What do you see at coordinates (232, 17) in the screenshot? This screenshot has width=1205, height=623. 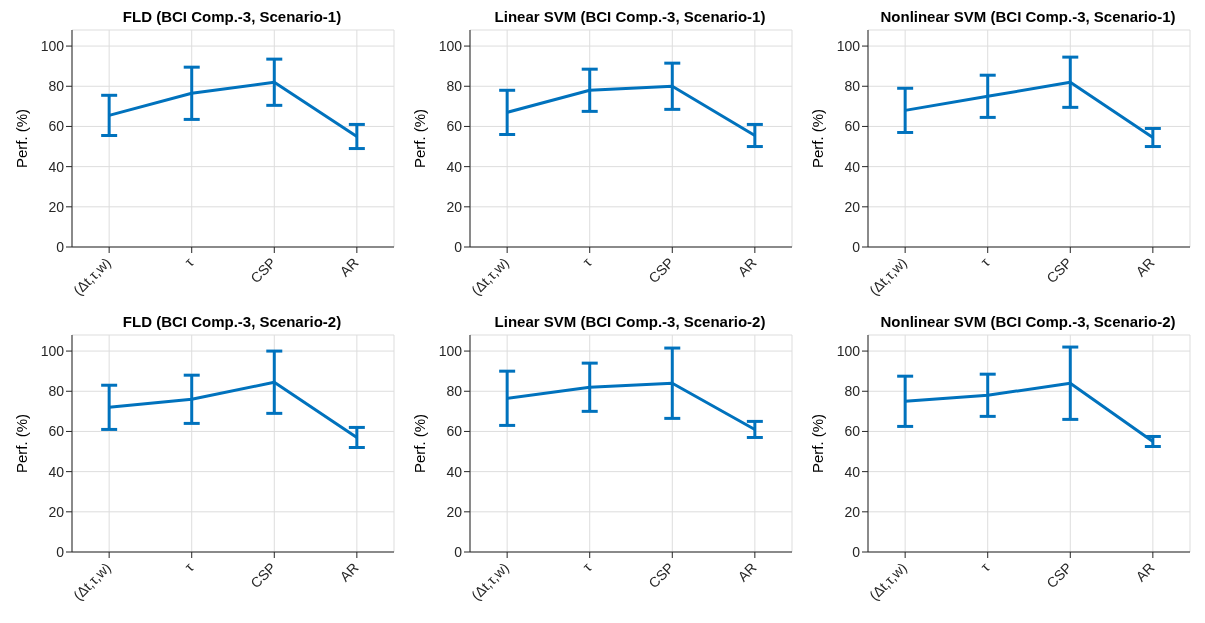 I see `chart-title: FLD (BCI Comp.-3, Scenario-1)` at bounding box center [232, 17].